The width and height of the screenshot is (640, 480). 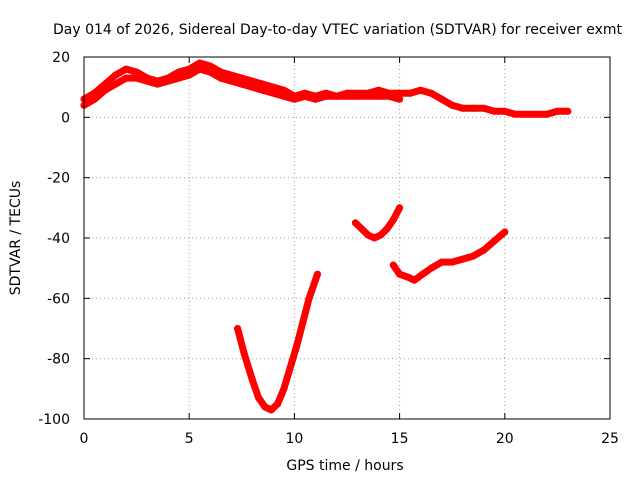 What do you see at coordinates (84, 439) in the screenshot?
I see `x-tick-label: 0` at bounding box center [84, 439].